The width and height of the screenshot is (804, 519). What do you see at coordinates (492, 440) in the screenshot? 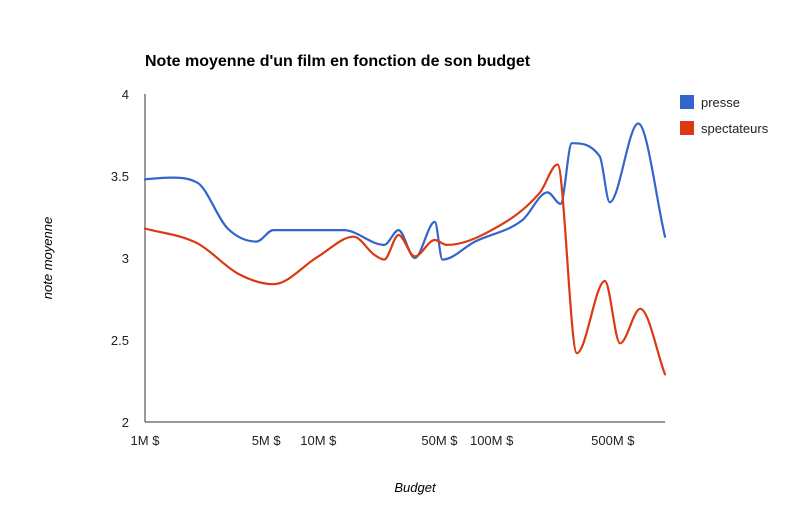
I see `x-tick-label: 100M $` at bounding box center [492, 440].